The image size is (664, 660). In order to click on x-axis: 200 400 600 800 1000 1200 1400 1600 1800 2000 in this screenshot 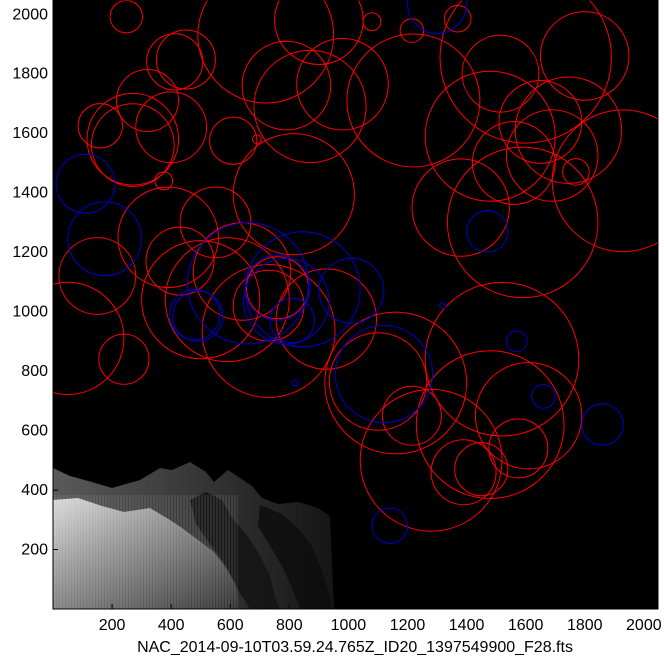, I will do `click(380, 619)`.